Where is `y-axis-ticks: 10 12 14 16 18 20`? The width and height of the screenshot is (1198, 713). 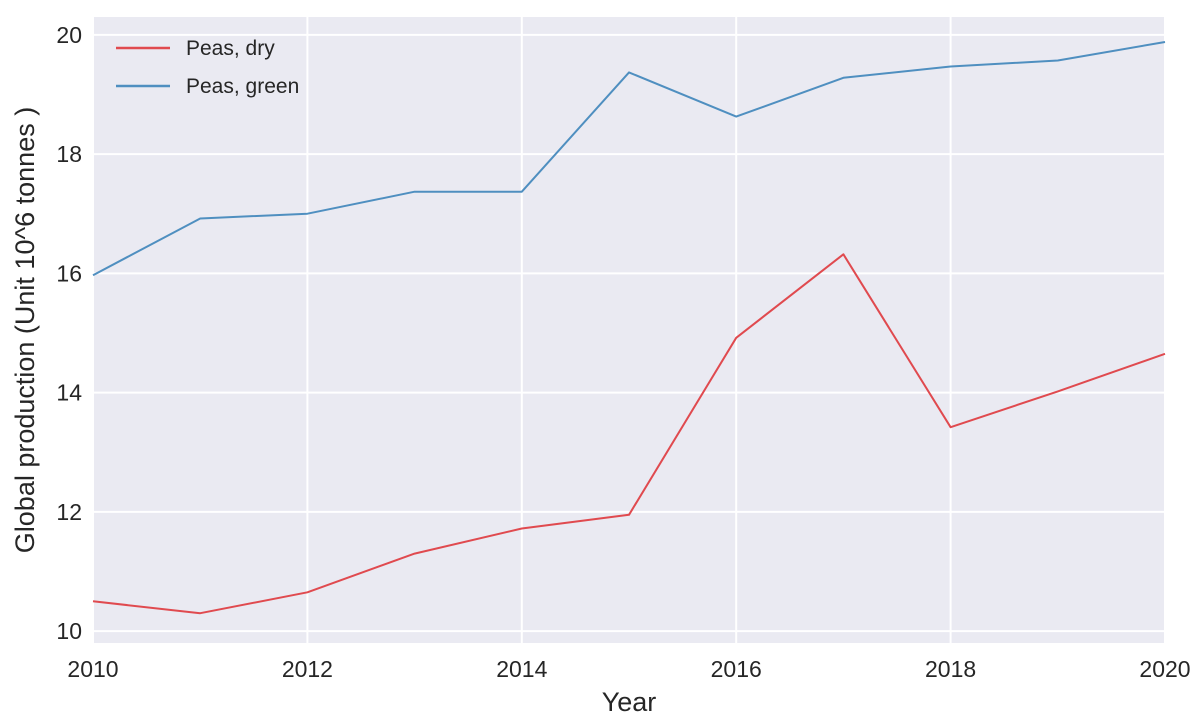 y-axis-ticks: 10 12 14 16 18 20 is located at coordinates (69, 333).